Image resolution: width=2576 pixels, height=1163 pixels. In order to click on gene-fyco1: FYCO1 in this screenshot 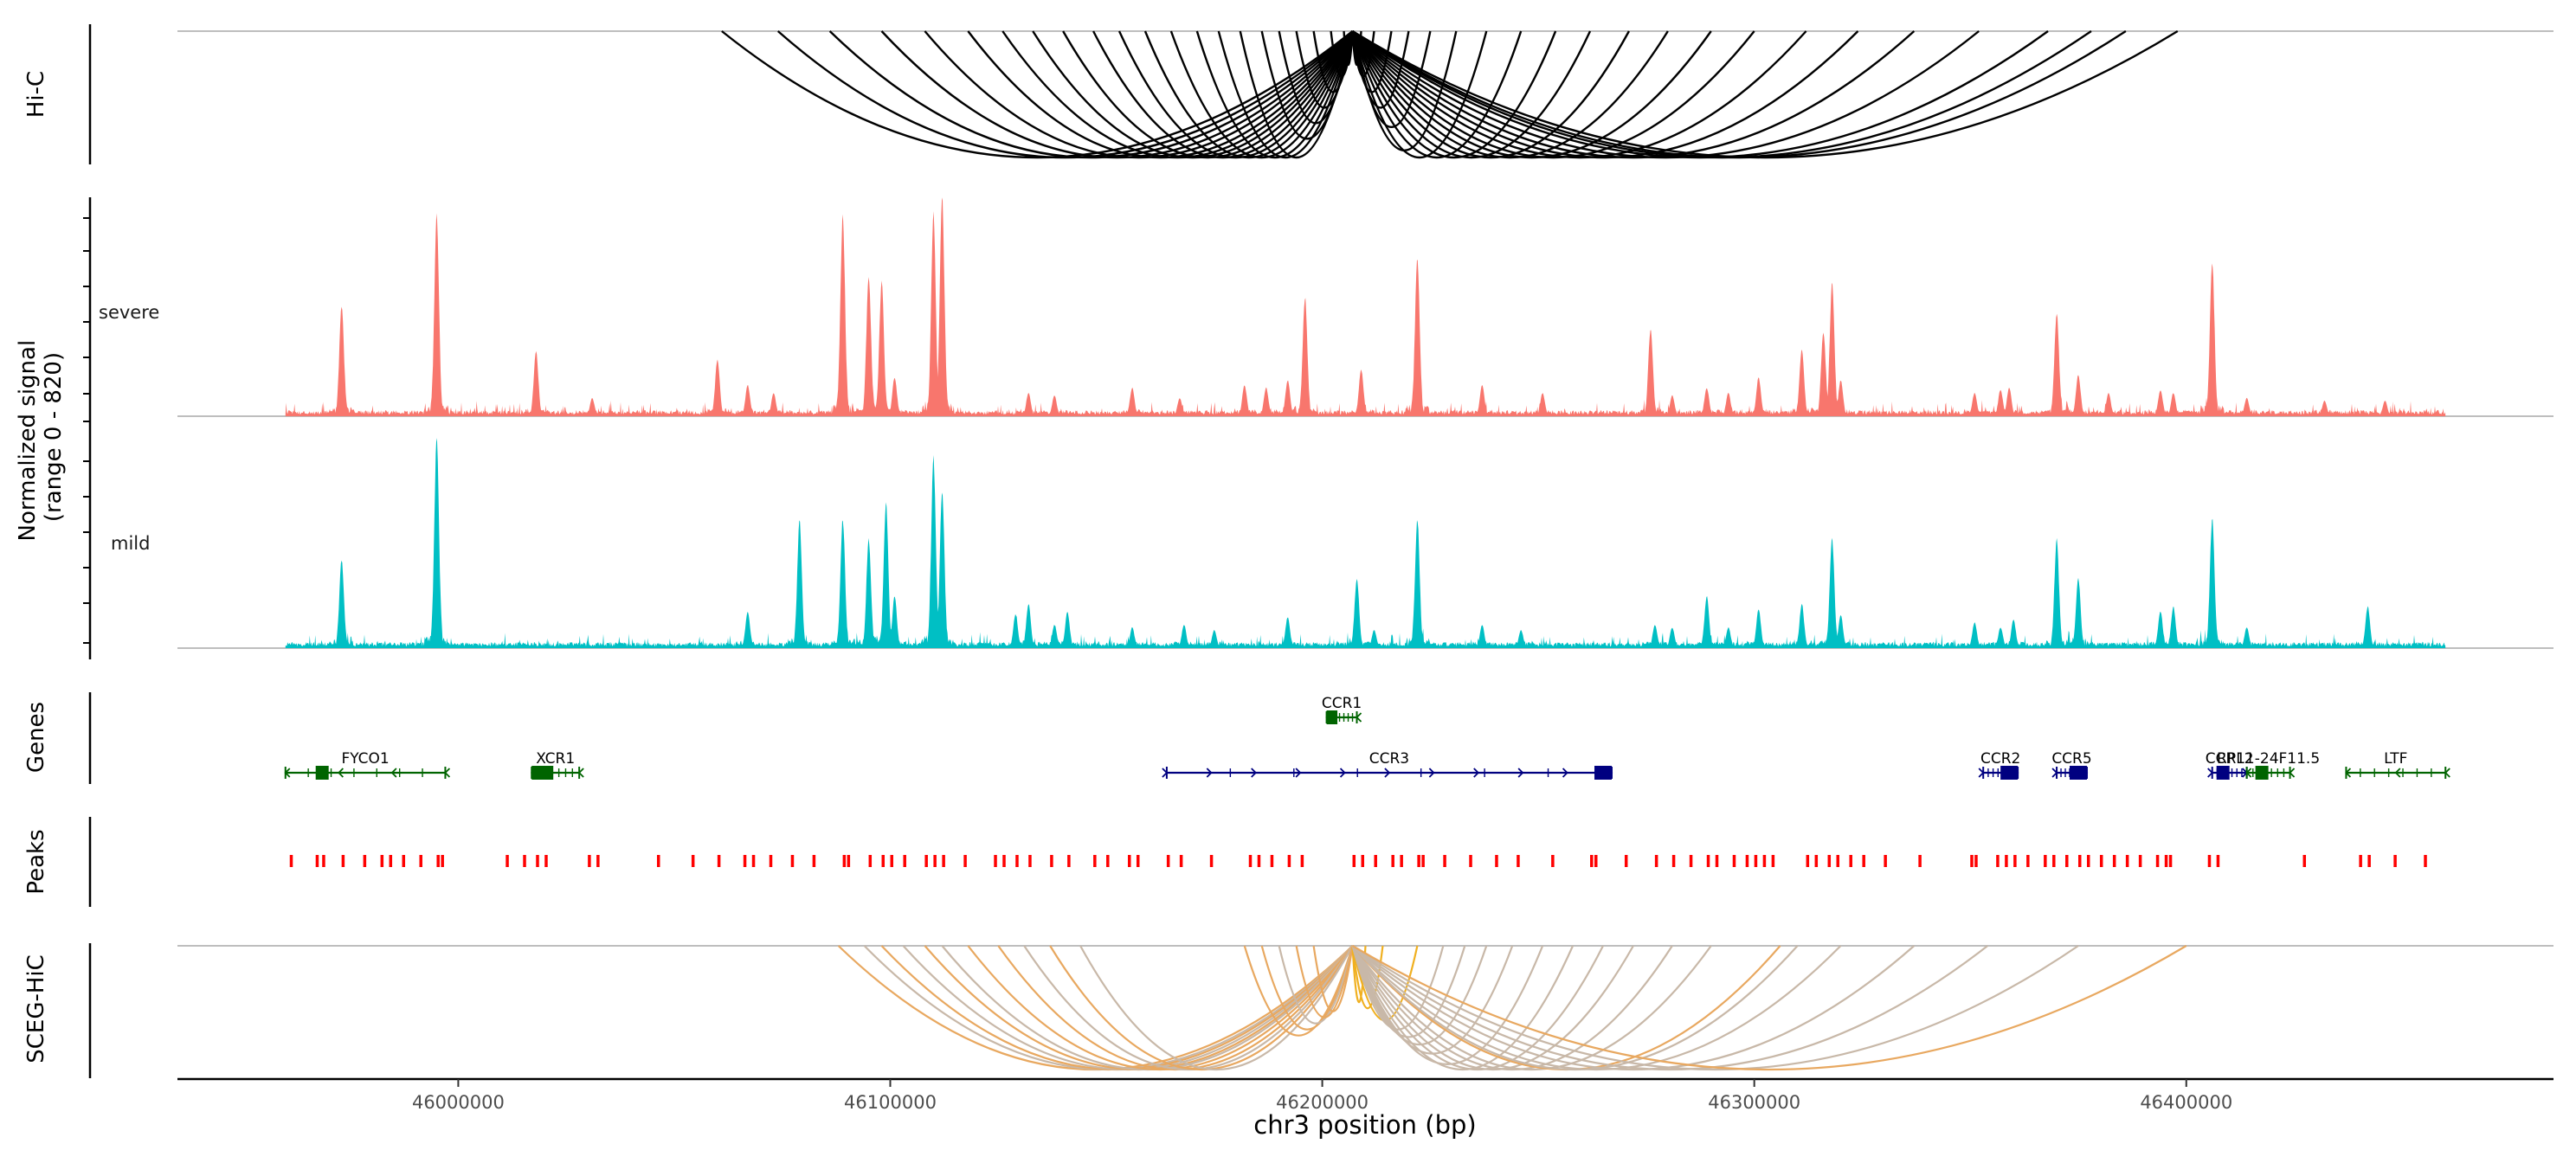, I will do `click(367, 765)`.